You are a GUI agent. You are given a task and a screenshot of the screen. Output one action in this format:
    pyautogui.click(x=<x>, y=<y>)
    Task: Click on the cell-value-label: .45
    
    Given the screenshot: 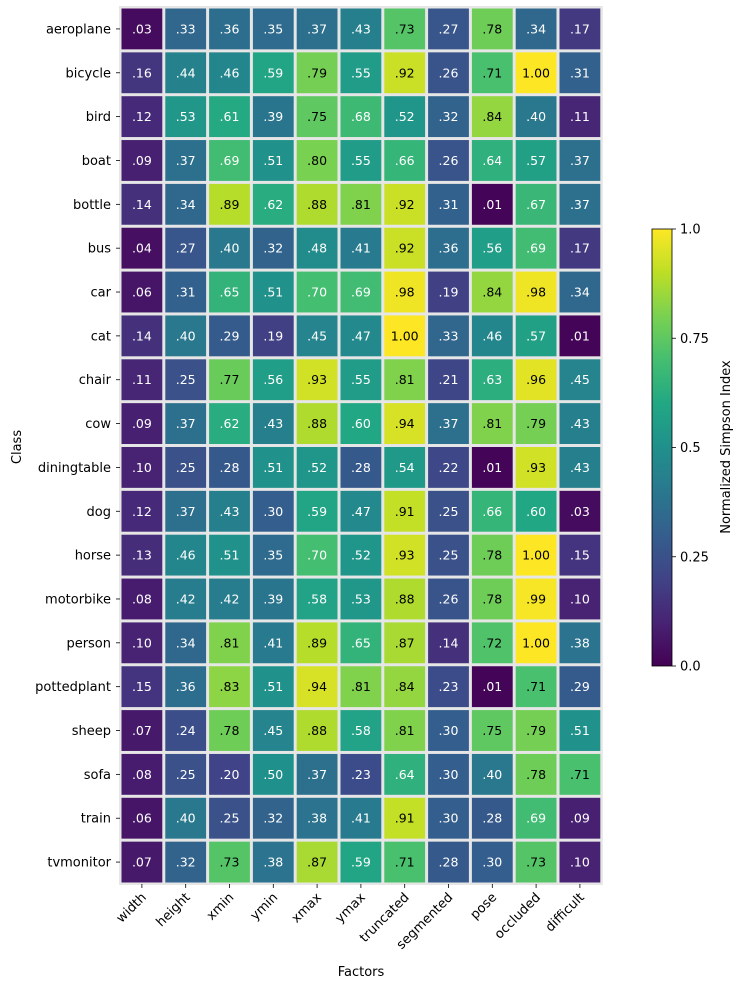 What is the action you would take?
    pyautogui.click(x=580, y=379)
    